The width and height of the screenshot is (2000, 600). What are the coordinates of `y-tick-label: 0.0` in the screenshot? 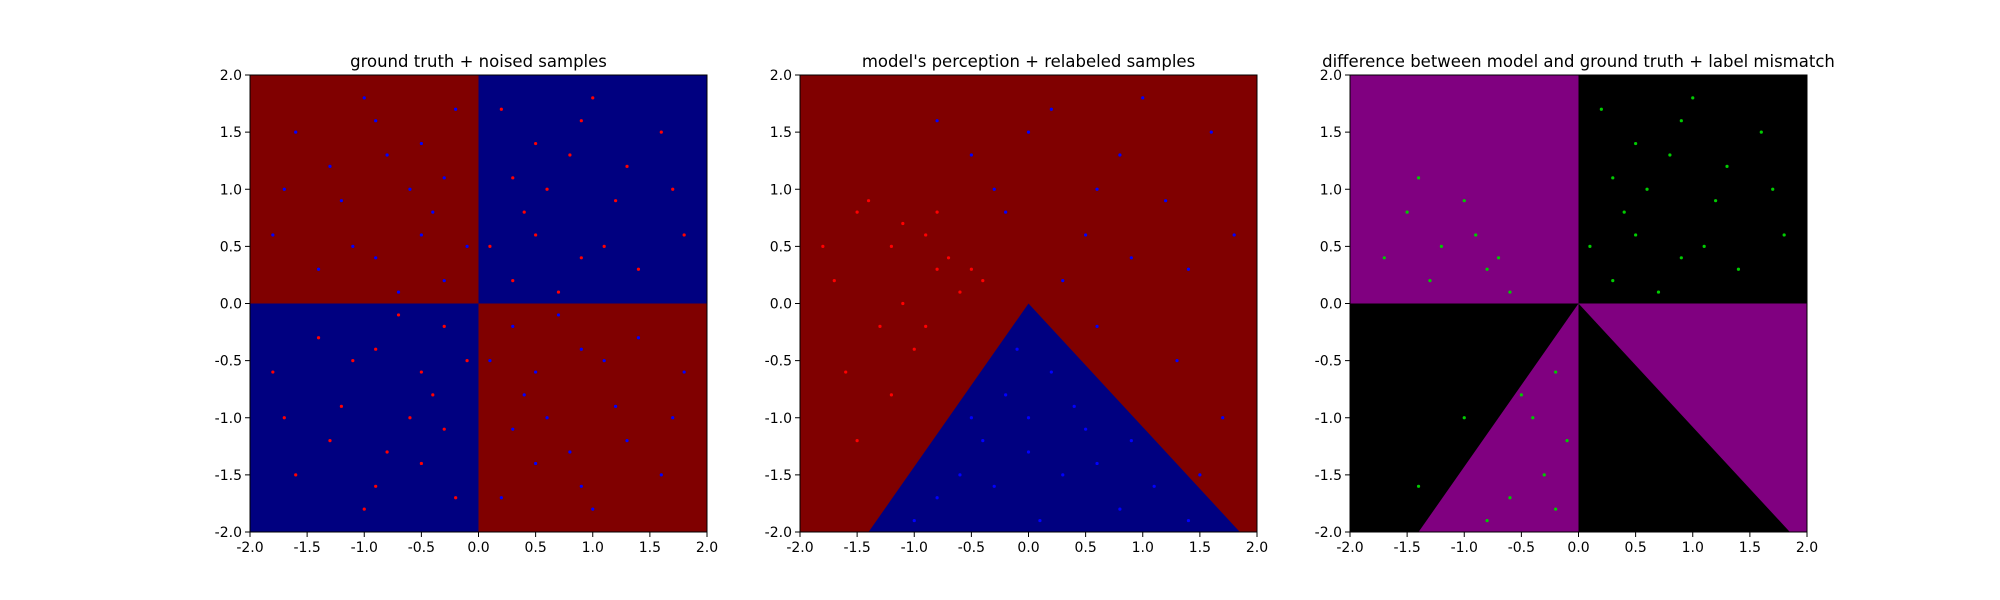 It's located at (781, 305).